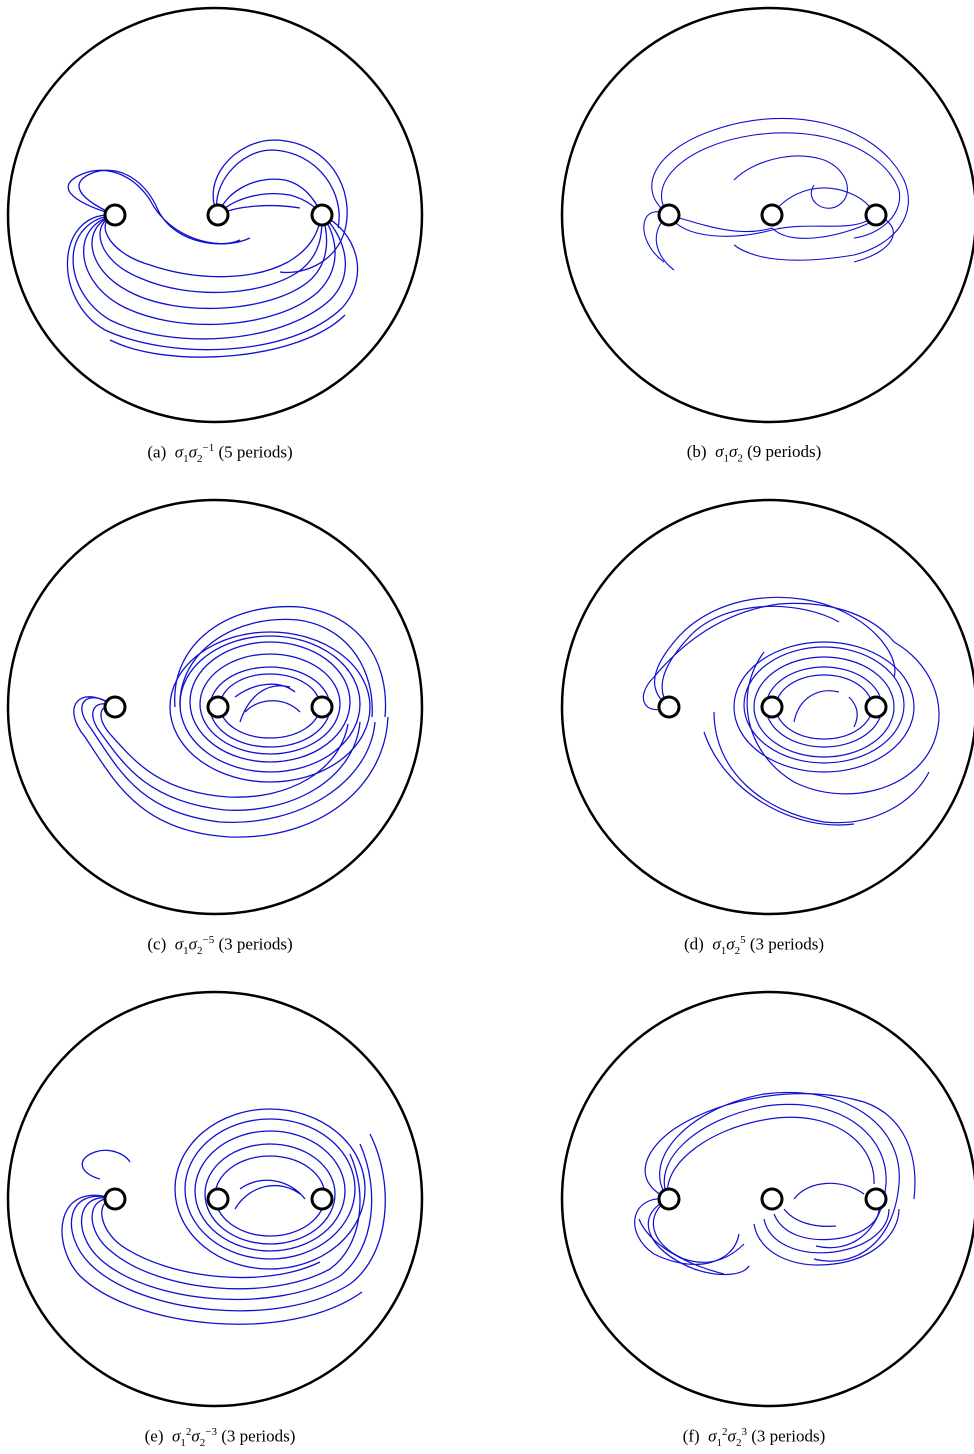 The width and height of the screenshot is (974, 1454). What do you see at coordinates (744, 1432) in the screenshot?
I see `generator-exponent: 3` at bounding box center [744, 1432].